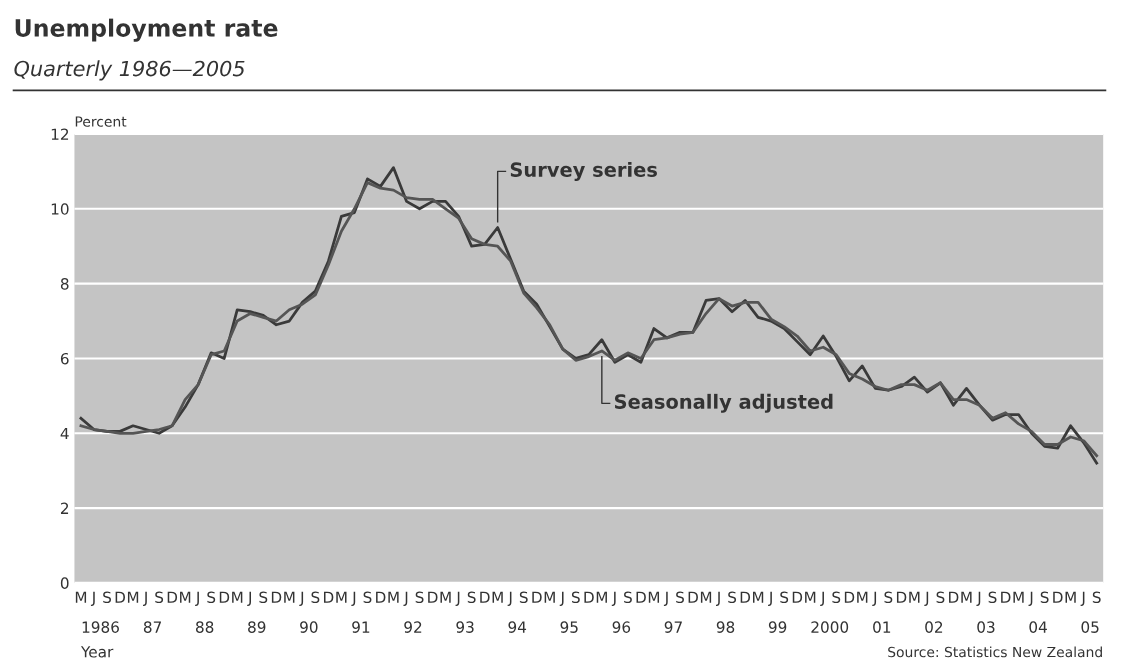 The width and height of the screenshot is (1128, 670). I want to click on series-label: Seasonally adjusted, so click(723, 403).